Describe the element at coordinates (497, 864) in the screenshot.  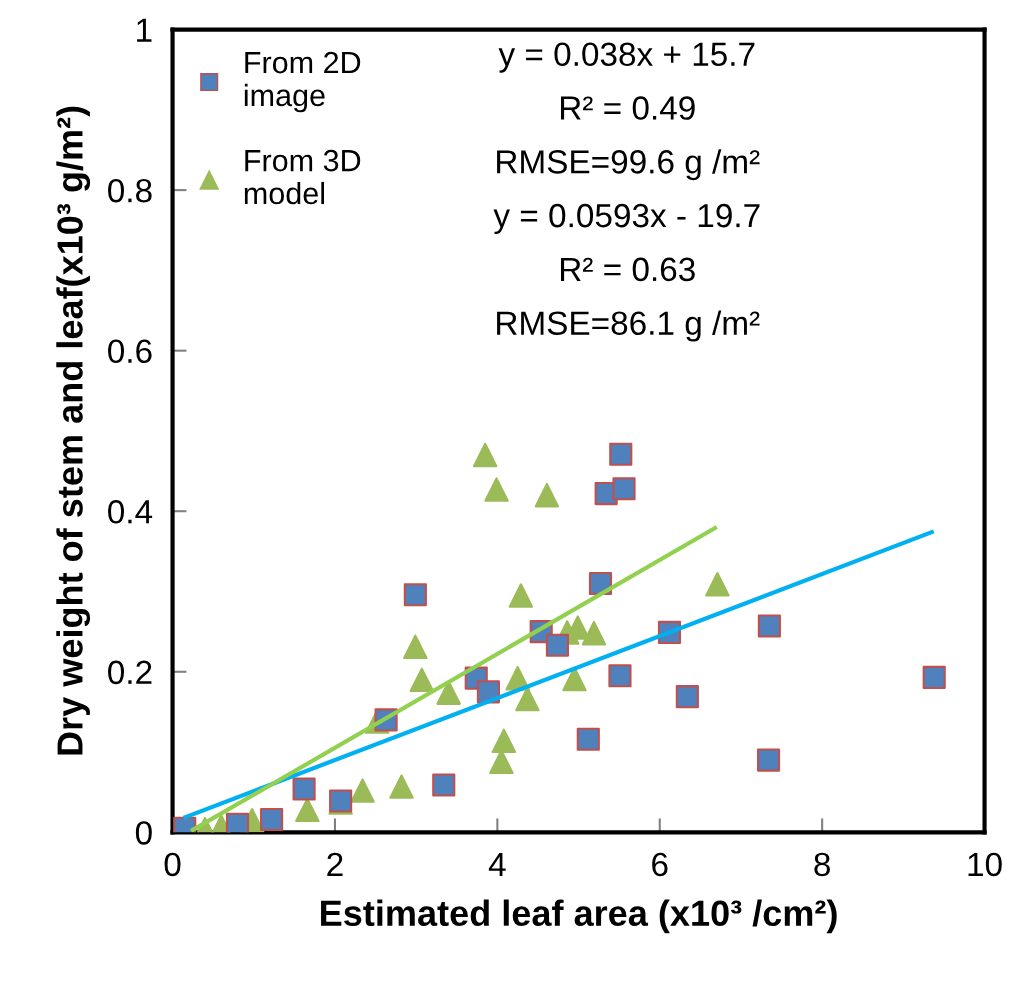
I see `x-tick-label: 4` at that location.